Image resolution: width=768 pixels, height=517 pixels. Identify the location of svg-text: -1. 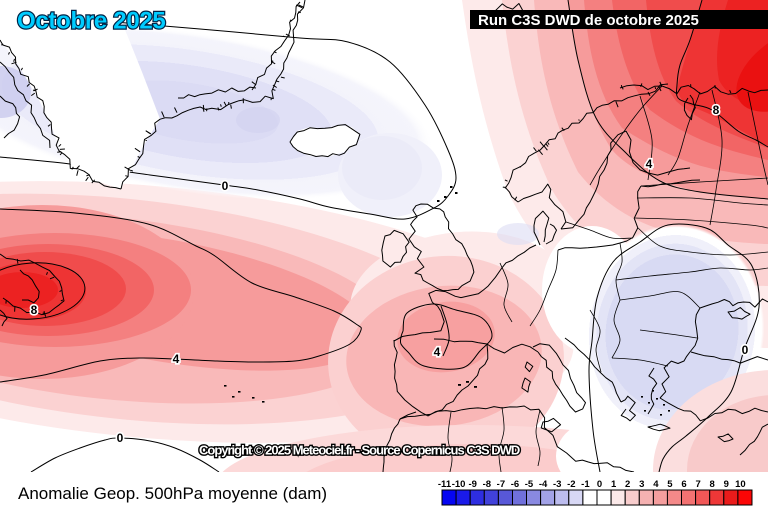
(585, 484).